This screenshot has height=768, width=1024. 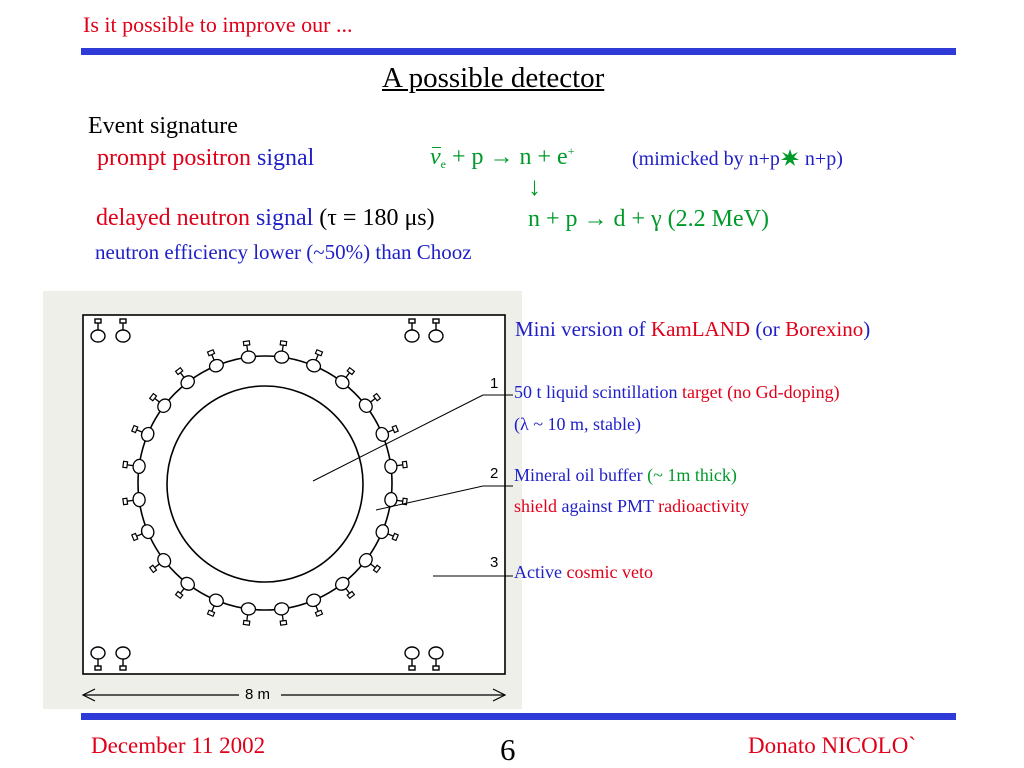 I want to click on mini-version-line: Mini version of KamLAND (or Borexino), so click(x=692, y=329).